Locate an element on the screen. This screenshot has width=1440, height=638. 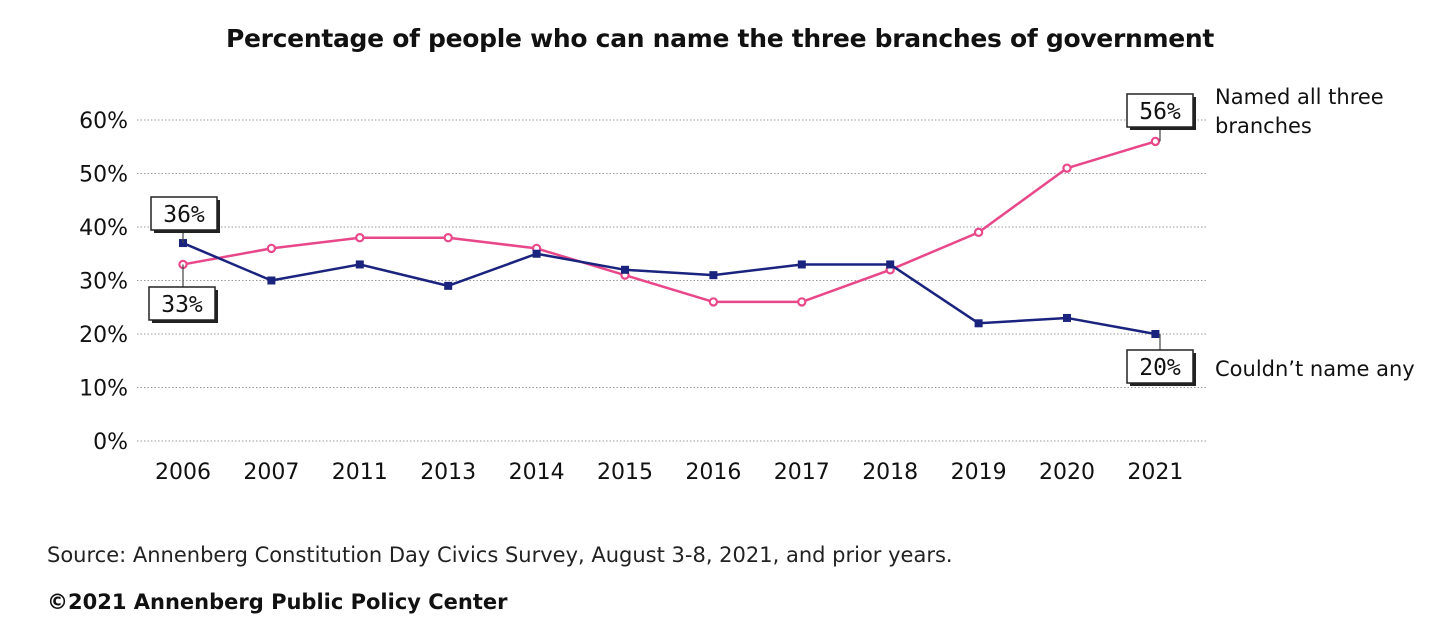
x-tick-label: 2018 is located at coordinates (890, 472).